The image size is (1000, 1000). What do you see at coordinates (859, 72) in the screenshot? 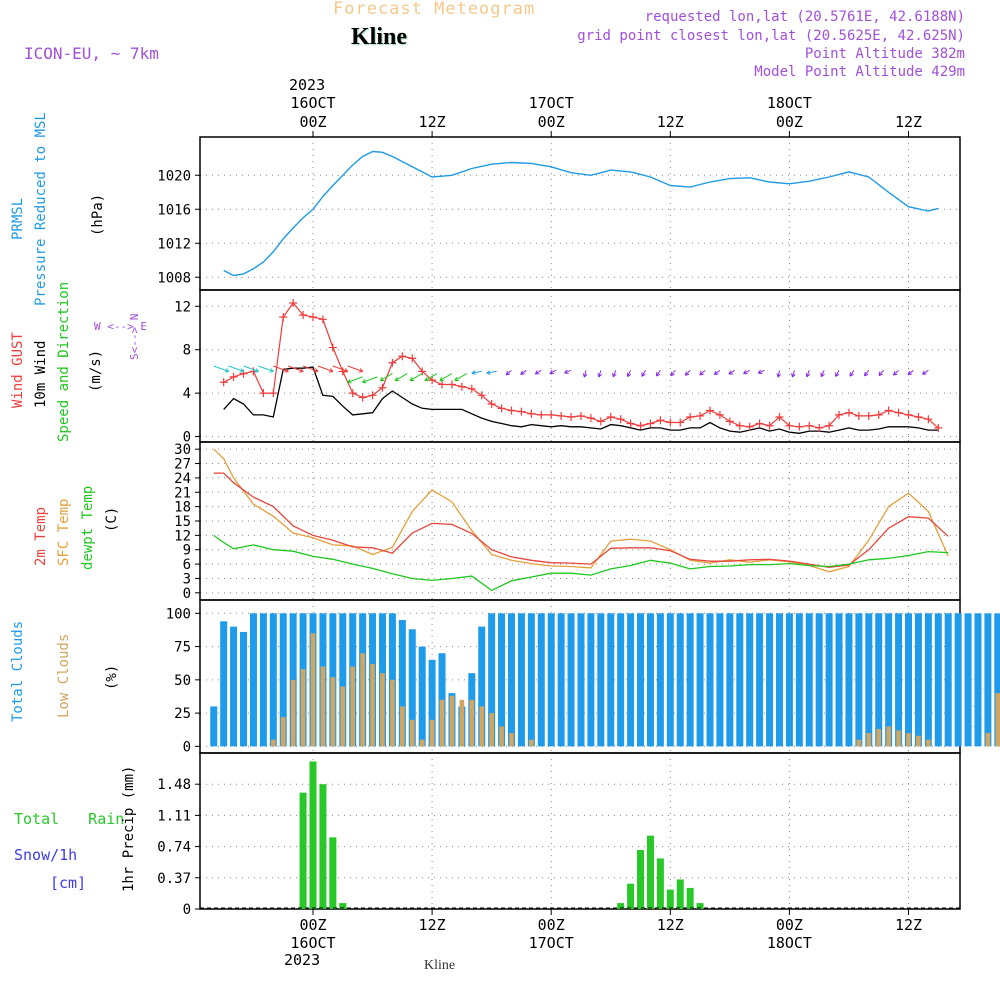
I see `model-altitude: Model Point Altitude 429m` at bounding box center [859, 72].